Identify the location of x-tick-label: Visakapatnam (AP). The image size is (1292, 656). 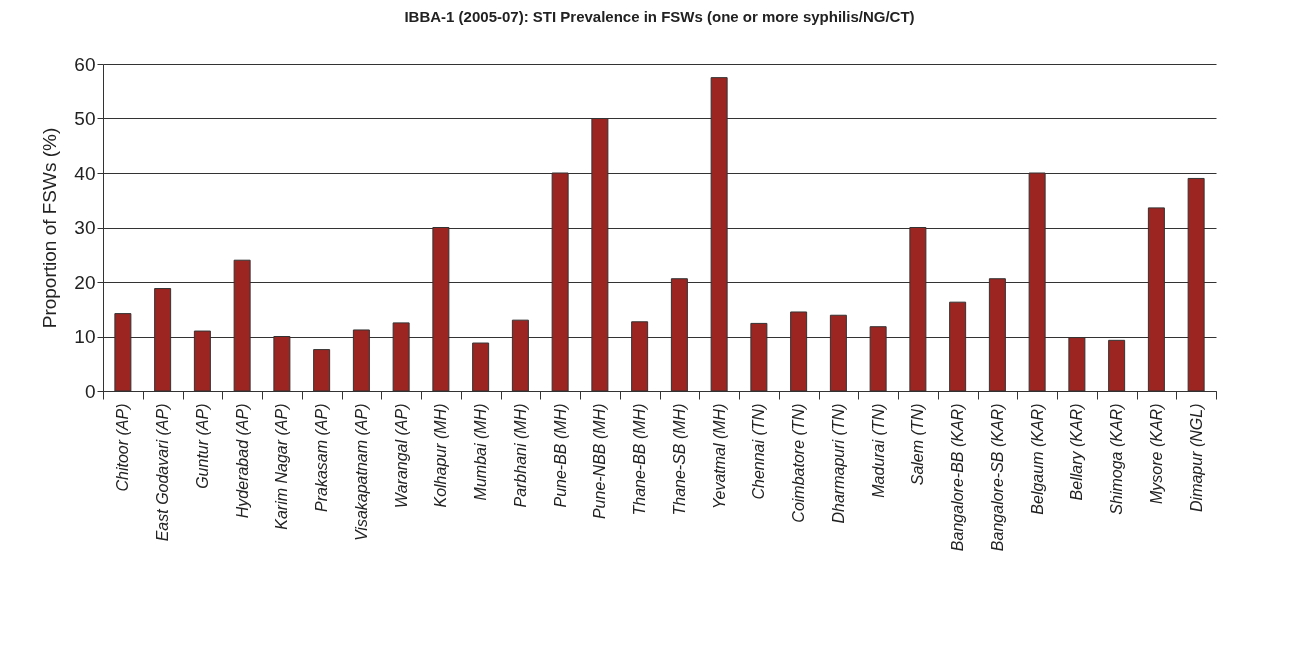
(361, 472).